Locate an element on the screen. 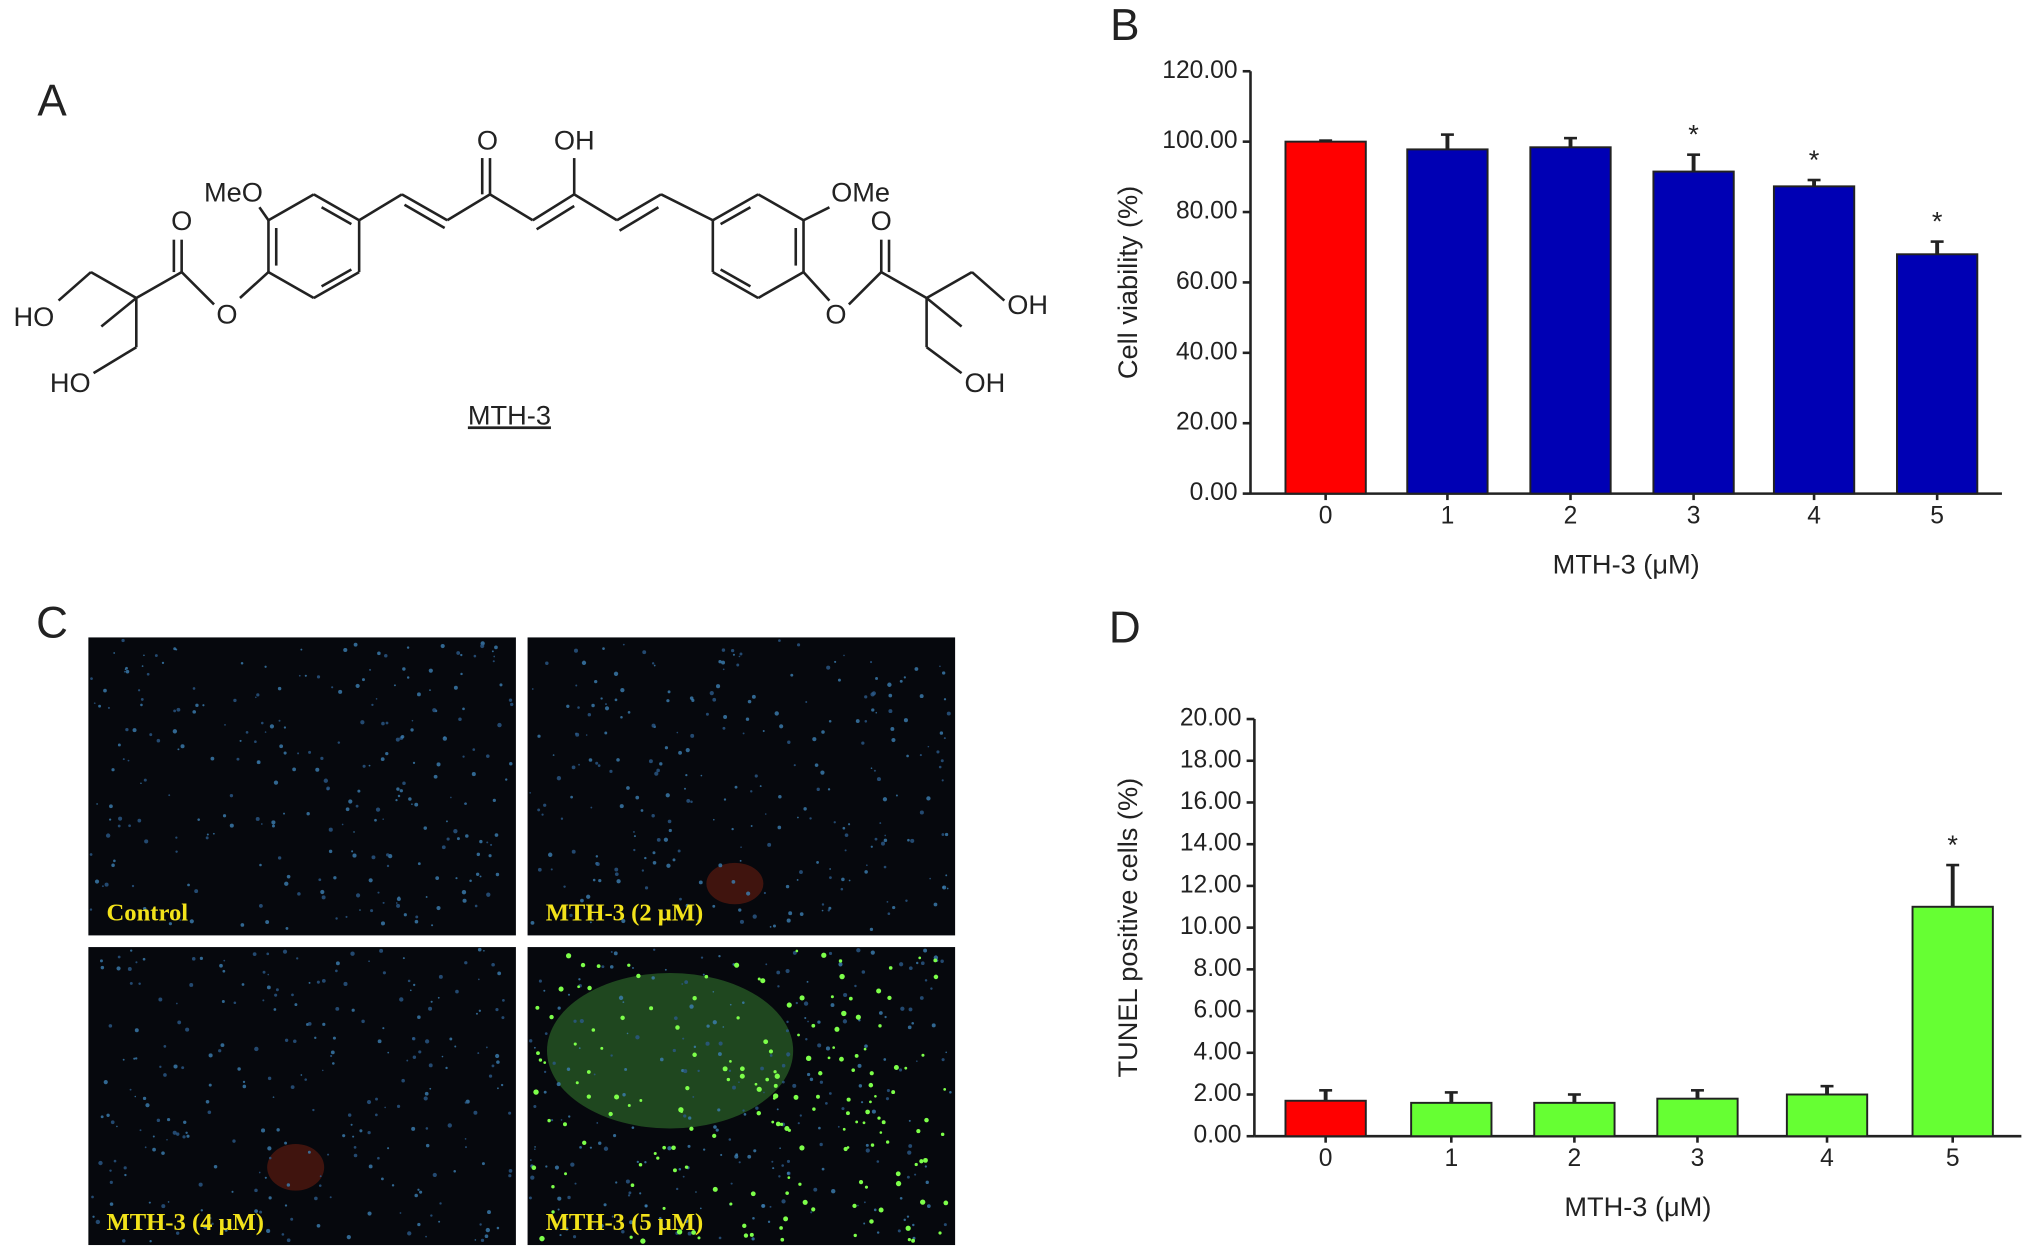 The image size is (2032, 1258). y-axis-label: Cell viability (%) is located at coordinates (1127, 282).